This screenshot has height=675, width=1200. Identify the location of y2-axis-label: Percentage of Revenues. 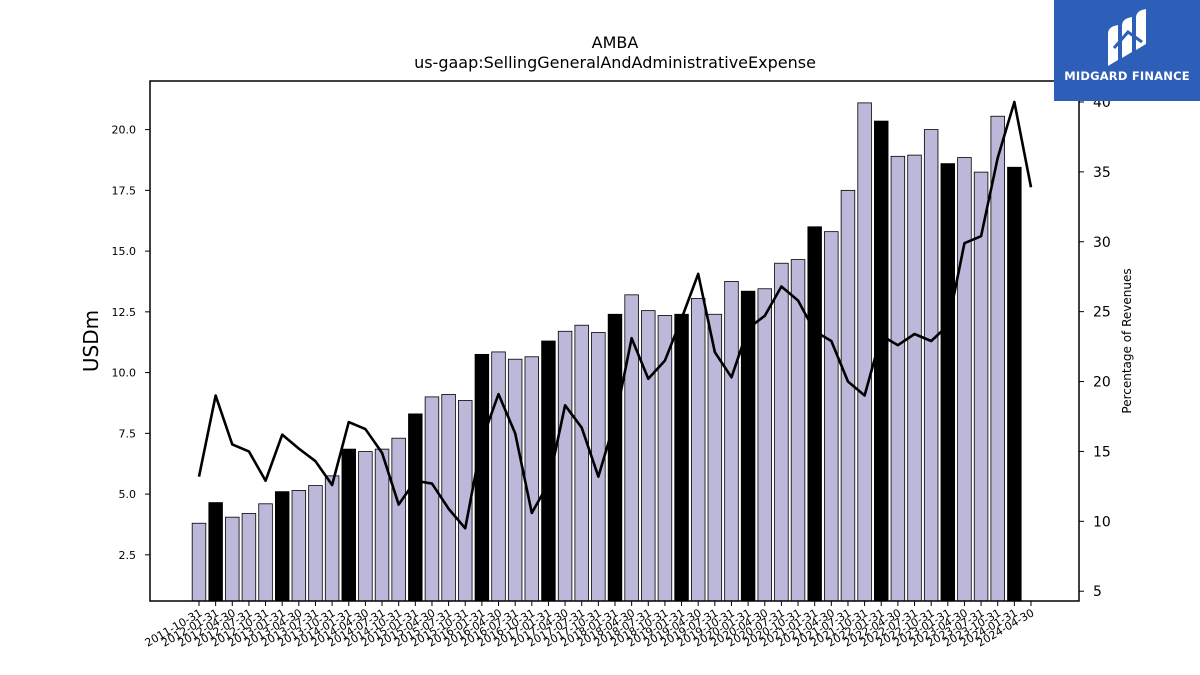
(1127, 340).